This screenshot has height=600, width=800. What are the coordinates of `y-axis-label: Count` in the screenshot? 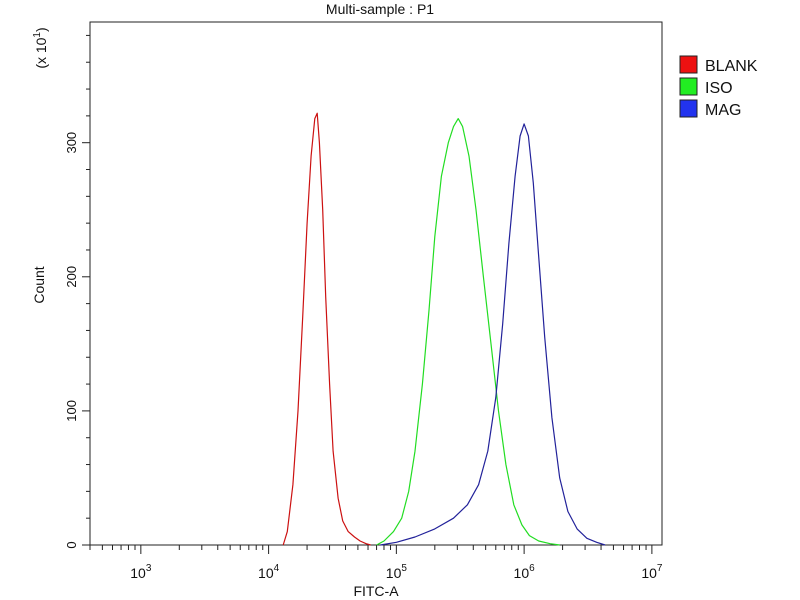 It's located at (39, 284).